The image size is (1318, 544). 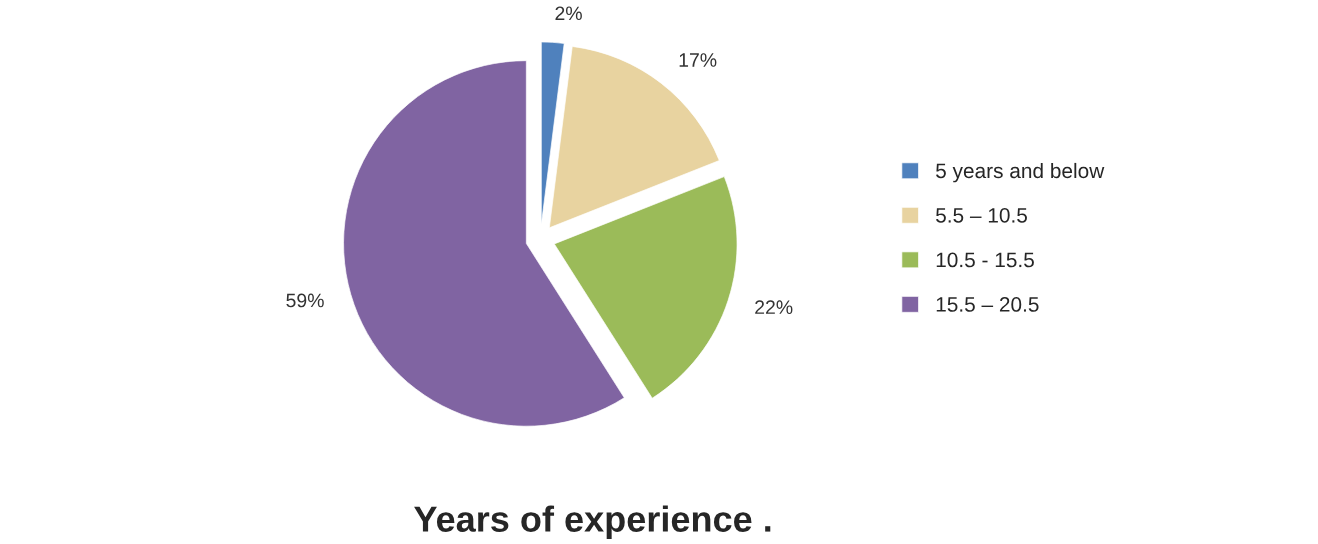 What do you see at coordinates (987, 304) in the screenshot?
I see `legend-label: 15.5 – 20.5` at bounding box center [987, 304].